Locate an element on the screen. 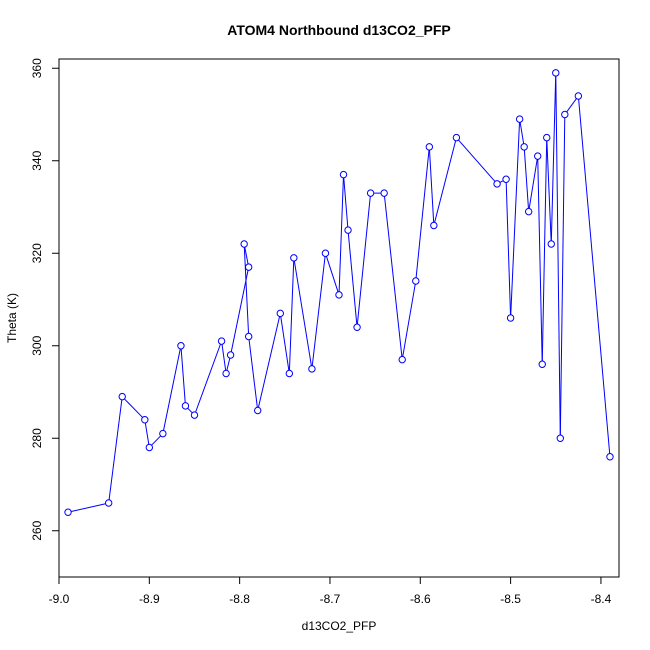 The width and height of the screenshot is (650, 650). y-tick-label: 320 is located at coordinates (37, 253).